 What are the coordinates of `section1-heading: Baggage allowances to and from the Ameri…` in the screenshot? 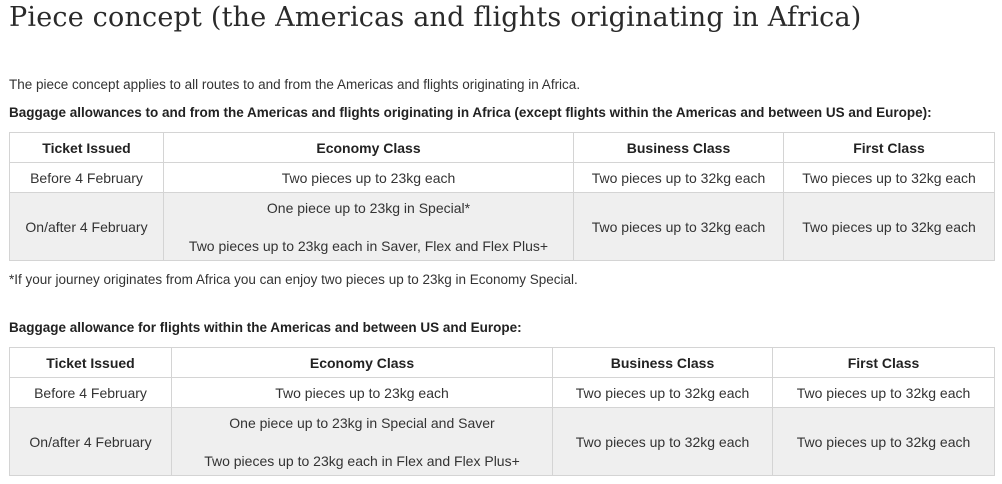 It's located at (470, 112).